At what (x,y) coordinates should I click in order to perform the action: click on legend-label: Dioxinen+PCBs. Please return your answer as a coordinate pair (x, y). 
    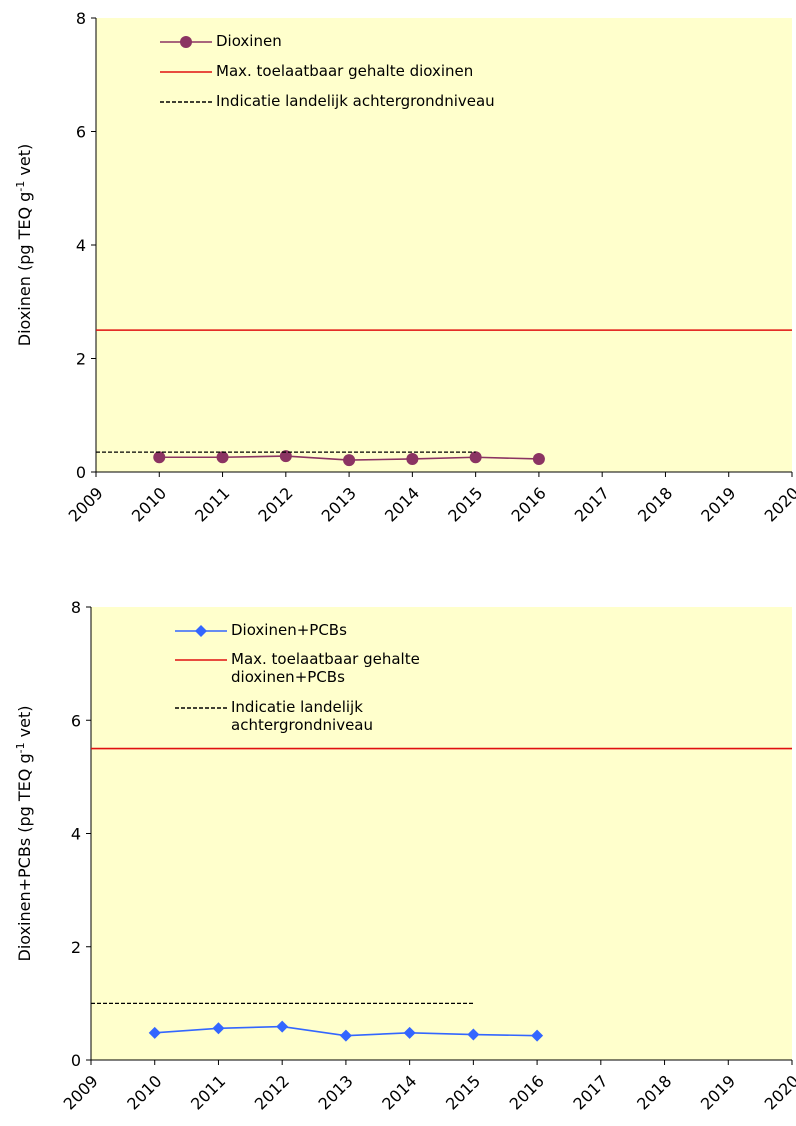
    Looking at the image, I should click on (289, 630).